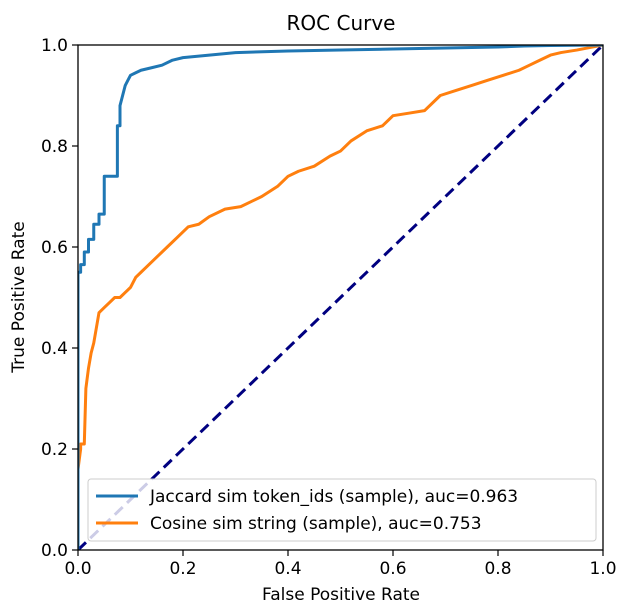 The height and width of the screenshot is (607, 618). I want to click on x-tick-label: 0.0, so click(77, 569).